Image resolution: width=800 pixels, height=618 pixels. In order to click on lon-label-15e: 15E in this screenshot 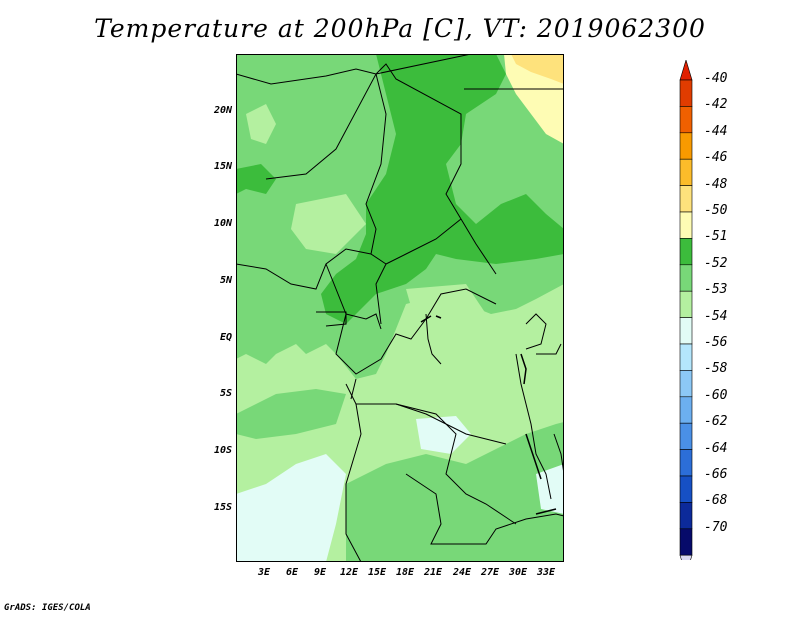, I will do `click(377, 572)`.